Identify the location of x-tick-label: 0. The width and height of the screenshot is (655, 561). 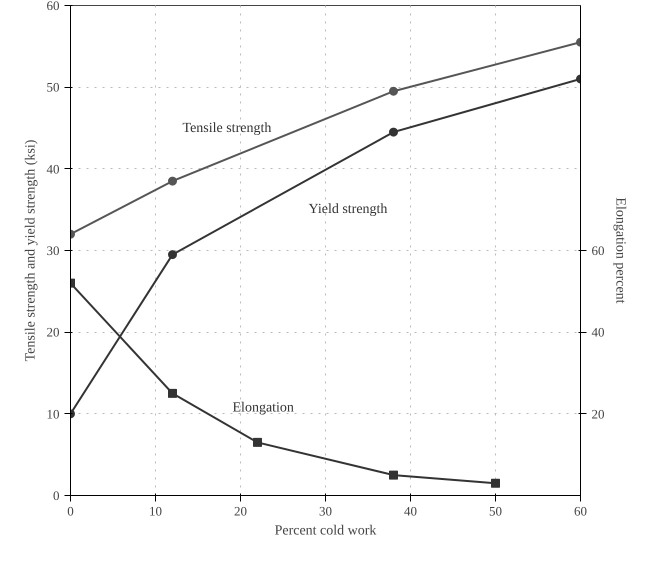
(70, 511).